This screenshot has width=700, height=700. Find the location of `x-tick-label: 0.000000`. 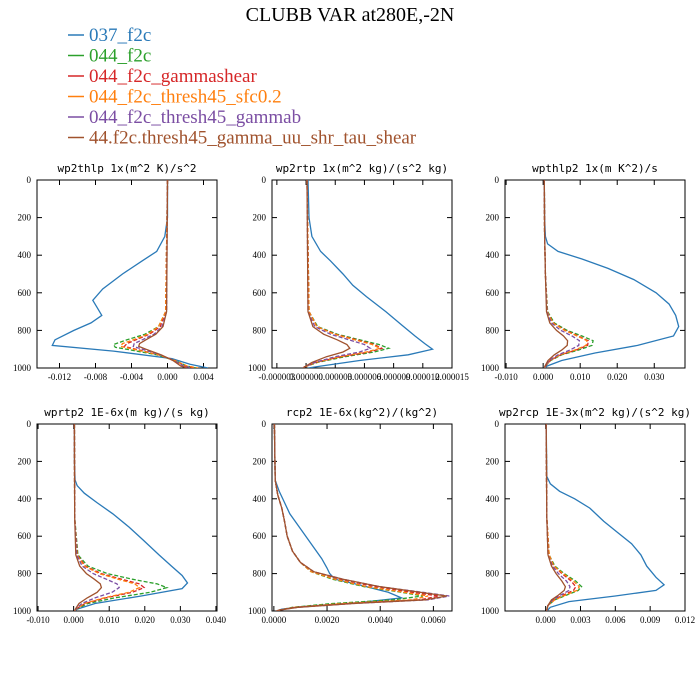

x-tick-label: 0.000000 is located at coordinates (306, 377).